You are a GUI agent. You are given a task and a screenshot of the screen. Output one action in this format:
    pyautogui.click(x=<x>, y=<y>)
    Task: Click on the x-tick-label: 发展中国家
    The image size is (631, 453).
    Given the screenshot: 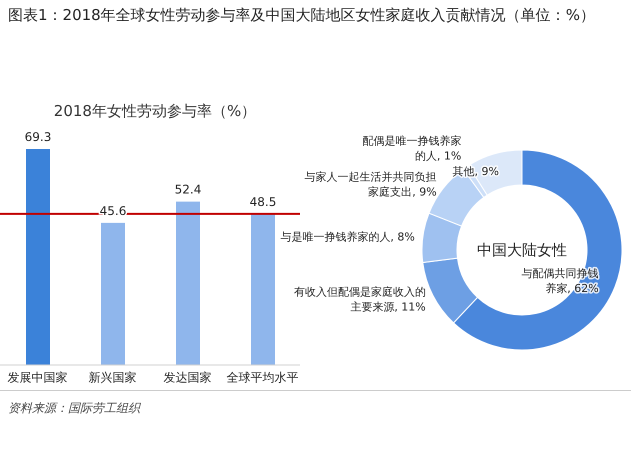 What is the action you would take?
    pyautogui.click(x=38, y=377)
    